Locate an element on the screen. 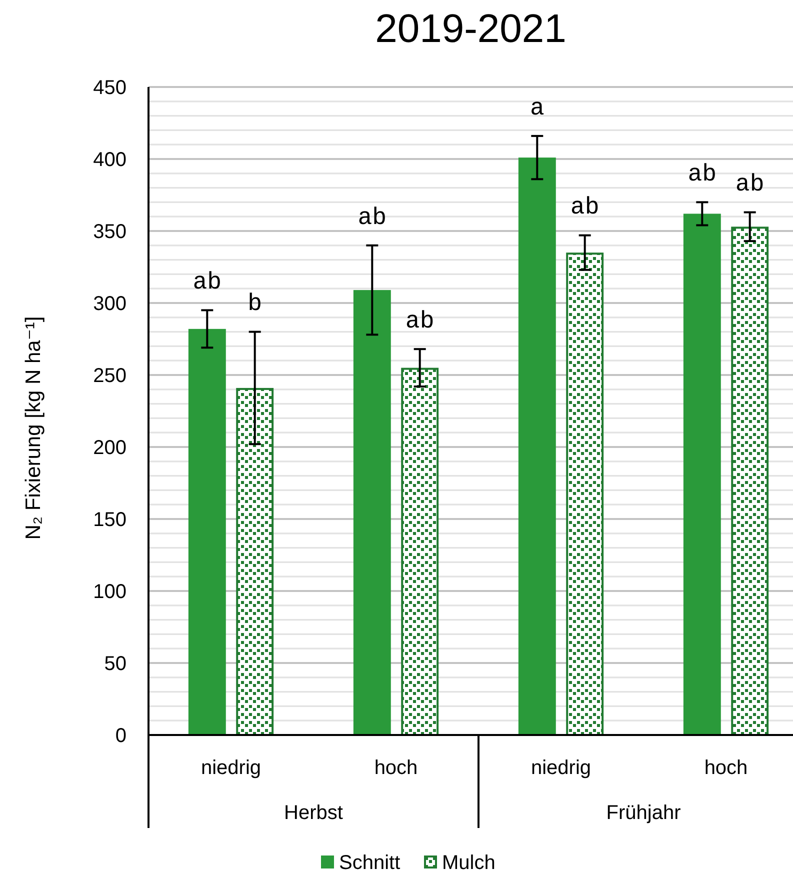  y-tick-label: 200 is located at coordinates (109, 448).